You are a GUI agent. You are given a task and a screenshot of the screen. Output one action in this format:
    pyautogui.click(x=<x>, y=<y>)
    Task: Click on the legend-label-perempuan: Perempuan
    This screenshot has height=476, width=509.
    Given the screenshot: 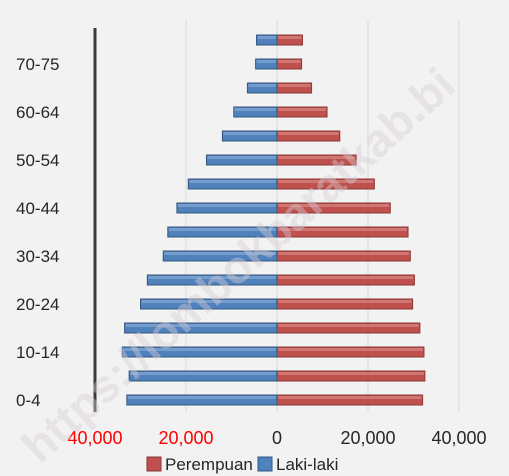 What is the action you would take?
    pyautogui.click(x=209, y=464)
    